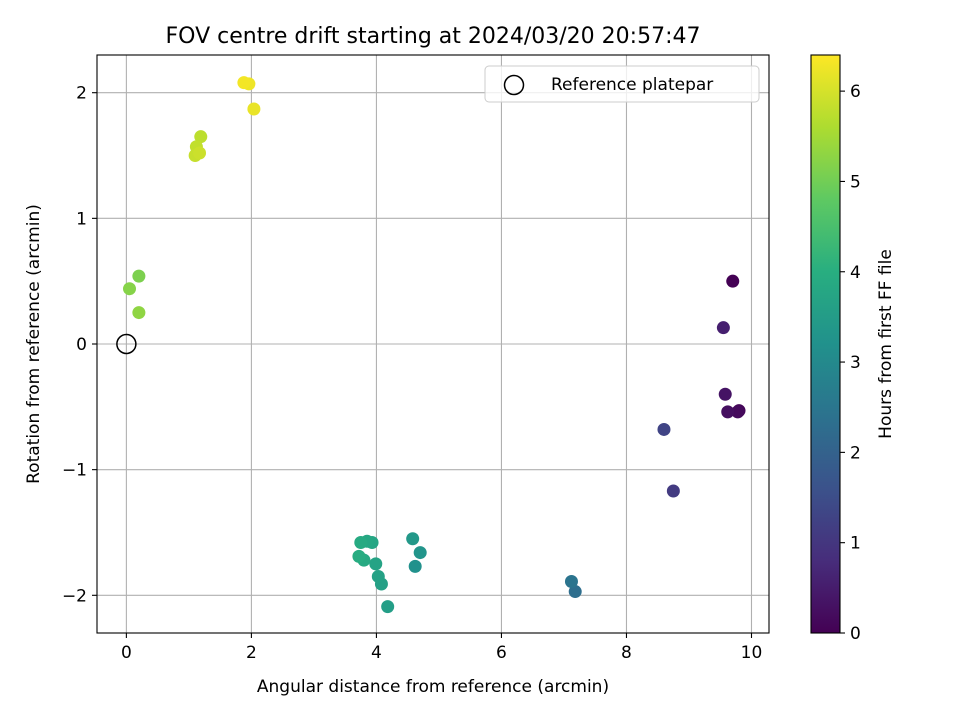  What do you see at coordinates (626, 653) in the screenshot?
I see `x-tick-label: 8` at bounding box center [626, 653].